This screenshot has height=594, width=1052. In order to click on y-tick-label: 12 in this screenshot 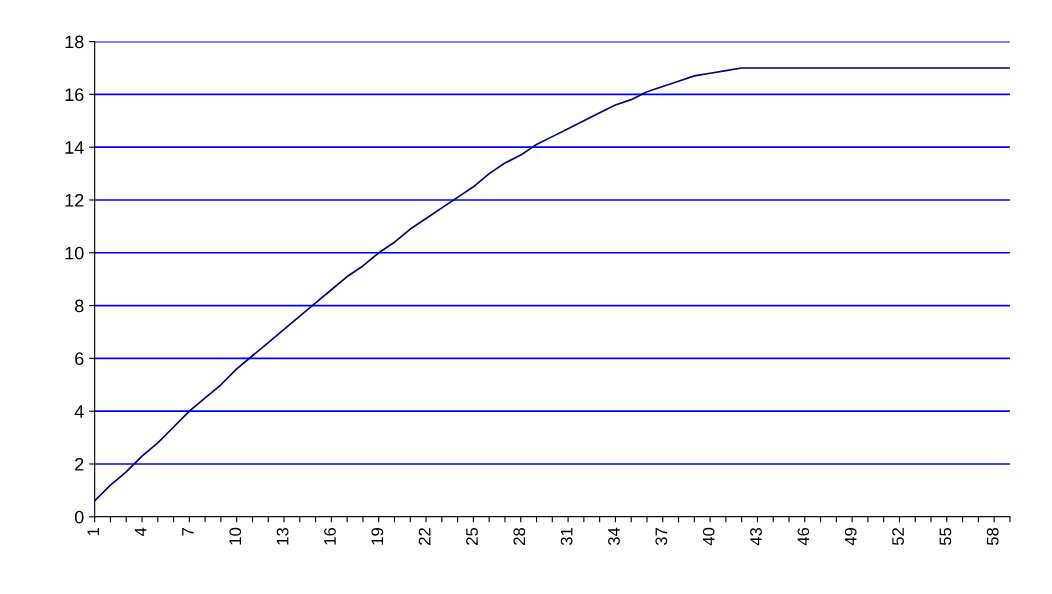, I will do `click(74, 200)`.